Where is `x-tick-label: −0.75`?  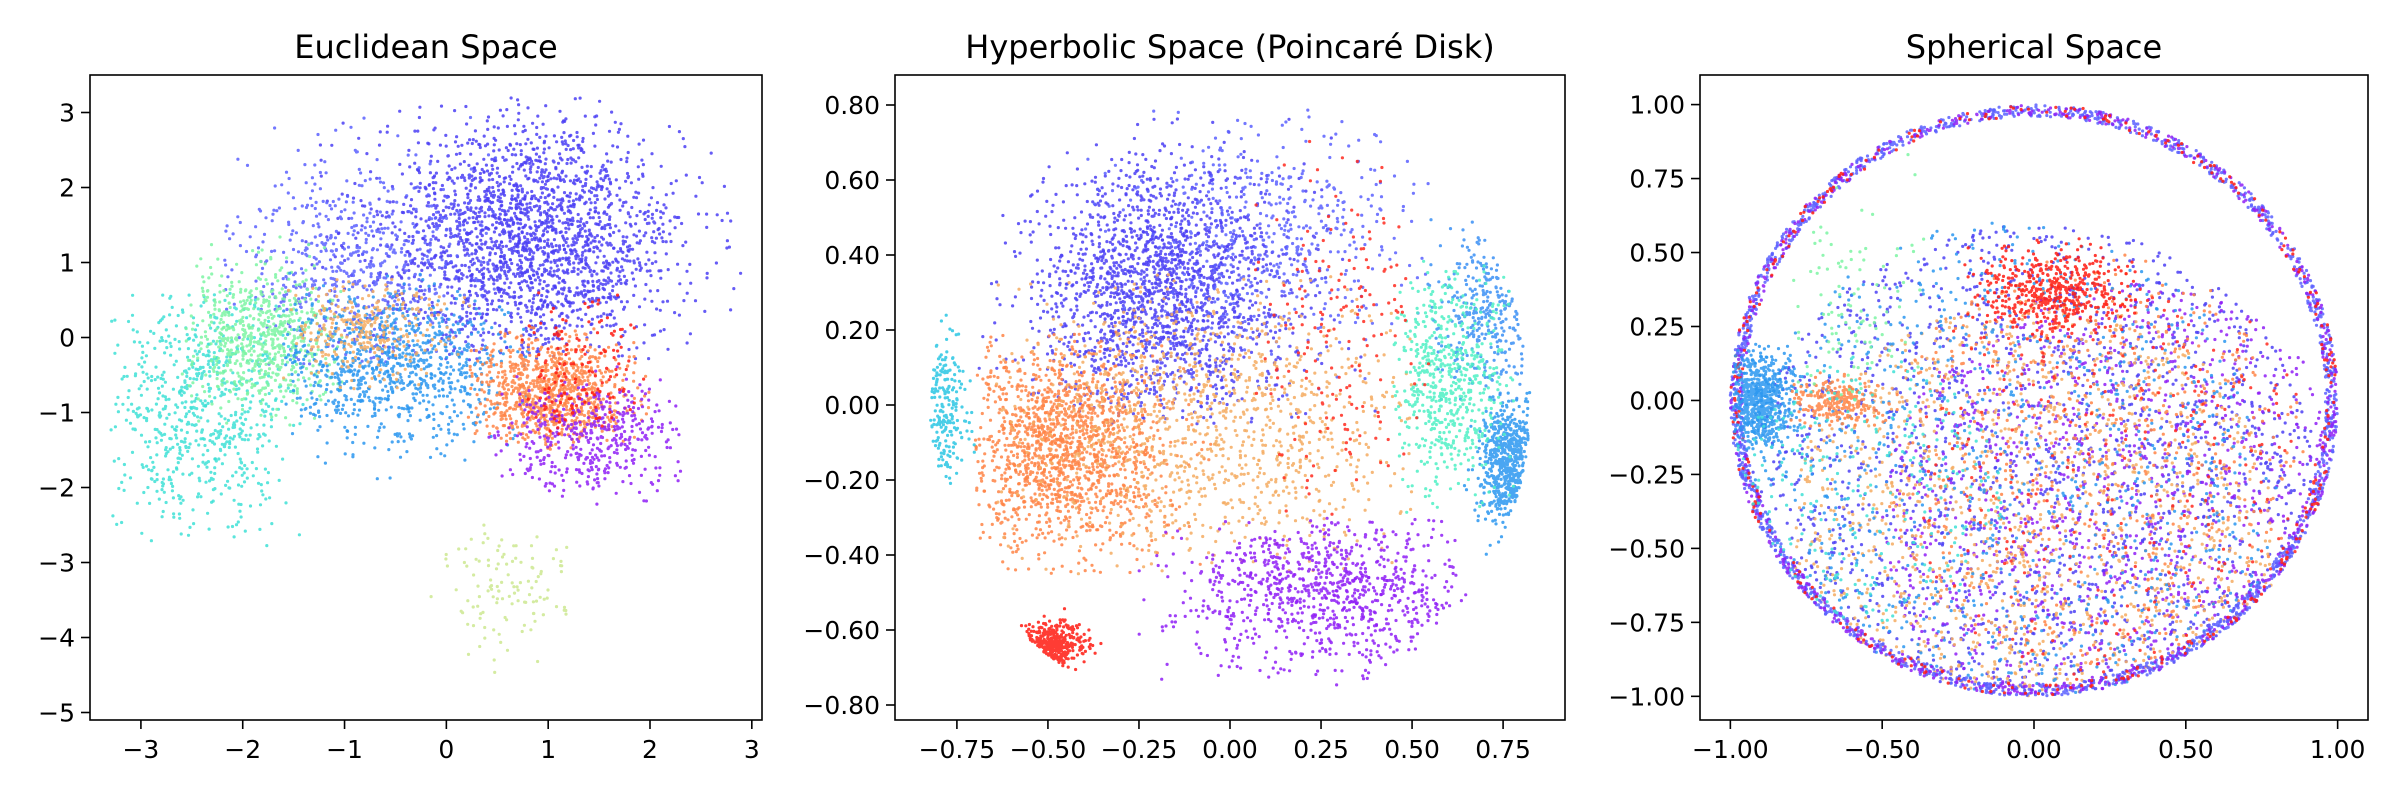
x-tick-label: −0.75 is located at coordinates (957, 749).